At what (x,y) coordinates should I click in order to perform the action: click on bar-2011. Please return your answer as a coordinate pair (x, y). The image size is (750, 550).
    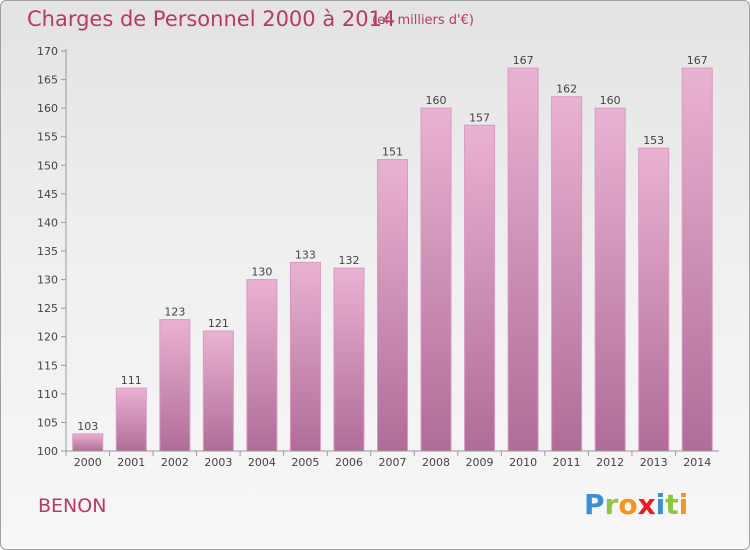
    Looking at the image, I should click on (567, 274).